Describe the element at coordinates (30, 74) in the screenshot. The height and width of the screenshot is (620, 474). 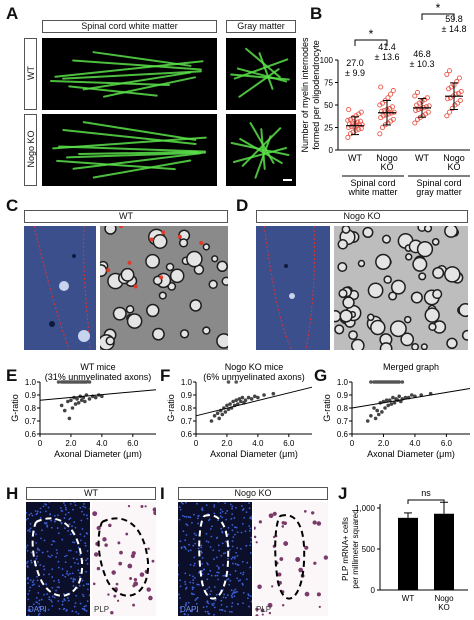
I see `panel-a-row-box-wt` at that location.